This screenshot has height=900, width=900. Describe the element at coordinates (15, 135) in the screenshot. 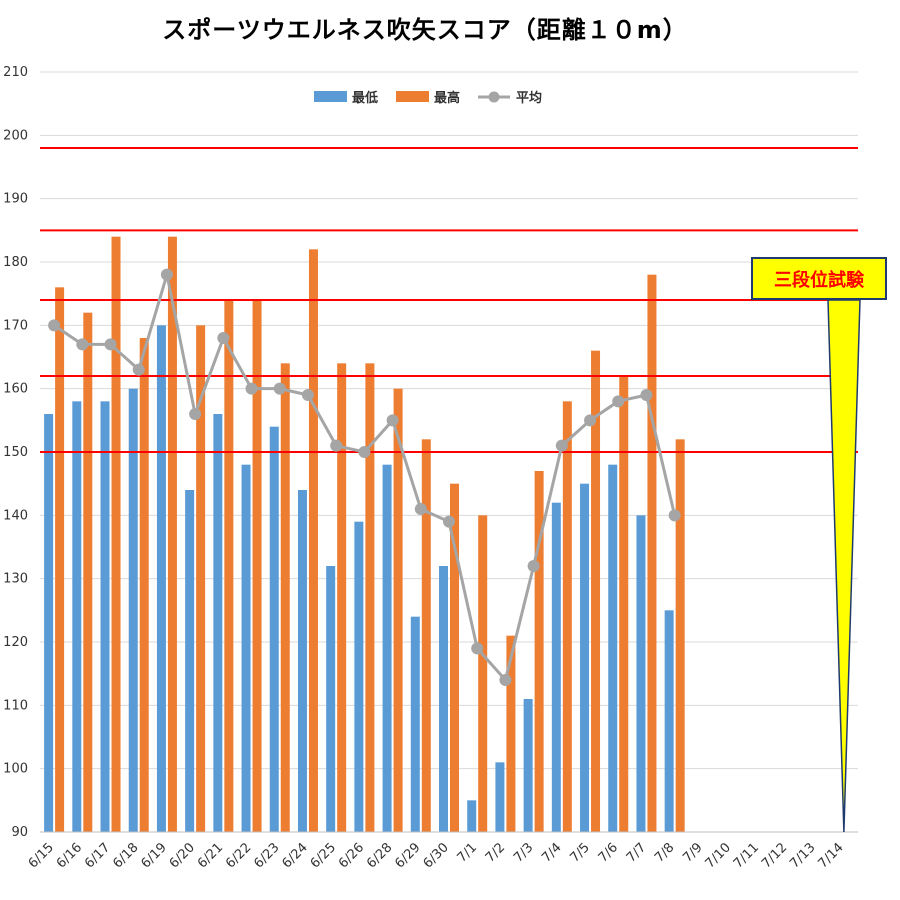

I see `y-tick-label: 200` at that location.